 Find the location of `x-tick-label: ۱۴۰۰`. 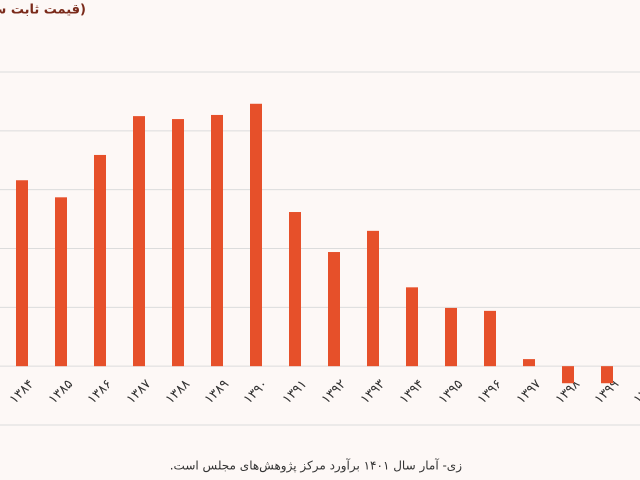

x-tick-label: ۱۴۰۰ is located at coordinates (635, 392).